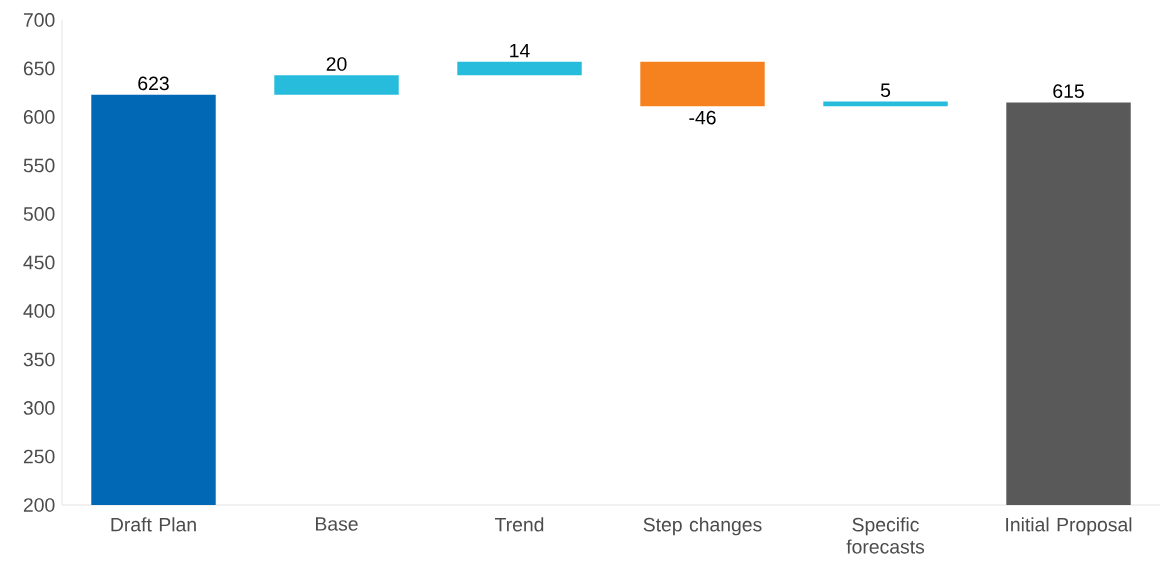 The width and height of the screenshot is (1172, 578). What do you see at coordinates (39, 505) in the screenshot?
I see `y-tick-label: 200` at bounding box center [39, 505].